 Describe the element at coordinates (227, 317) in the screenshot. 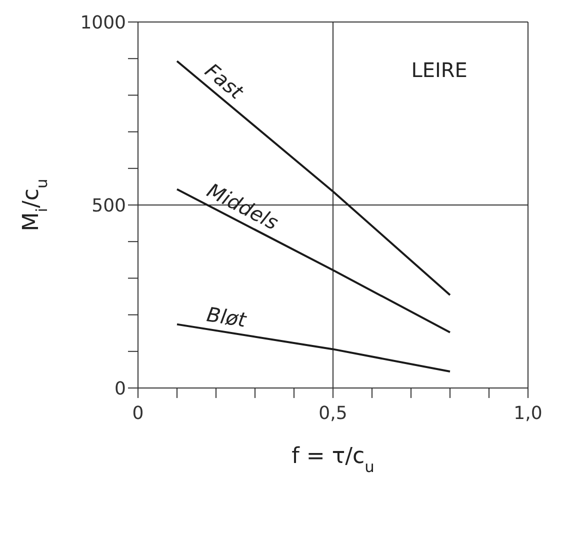

I see `text: Bløt` at that location.